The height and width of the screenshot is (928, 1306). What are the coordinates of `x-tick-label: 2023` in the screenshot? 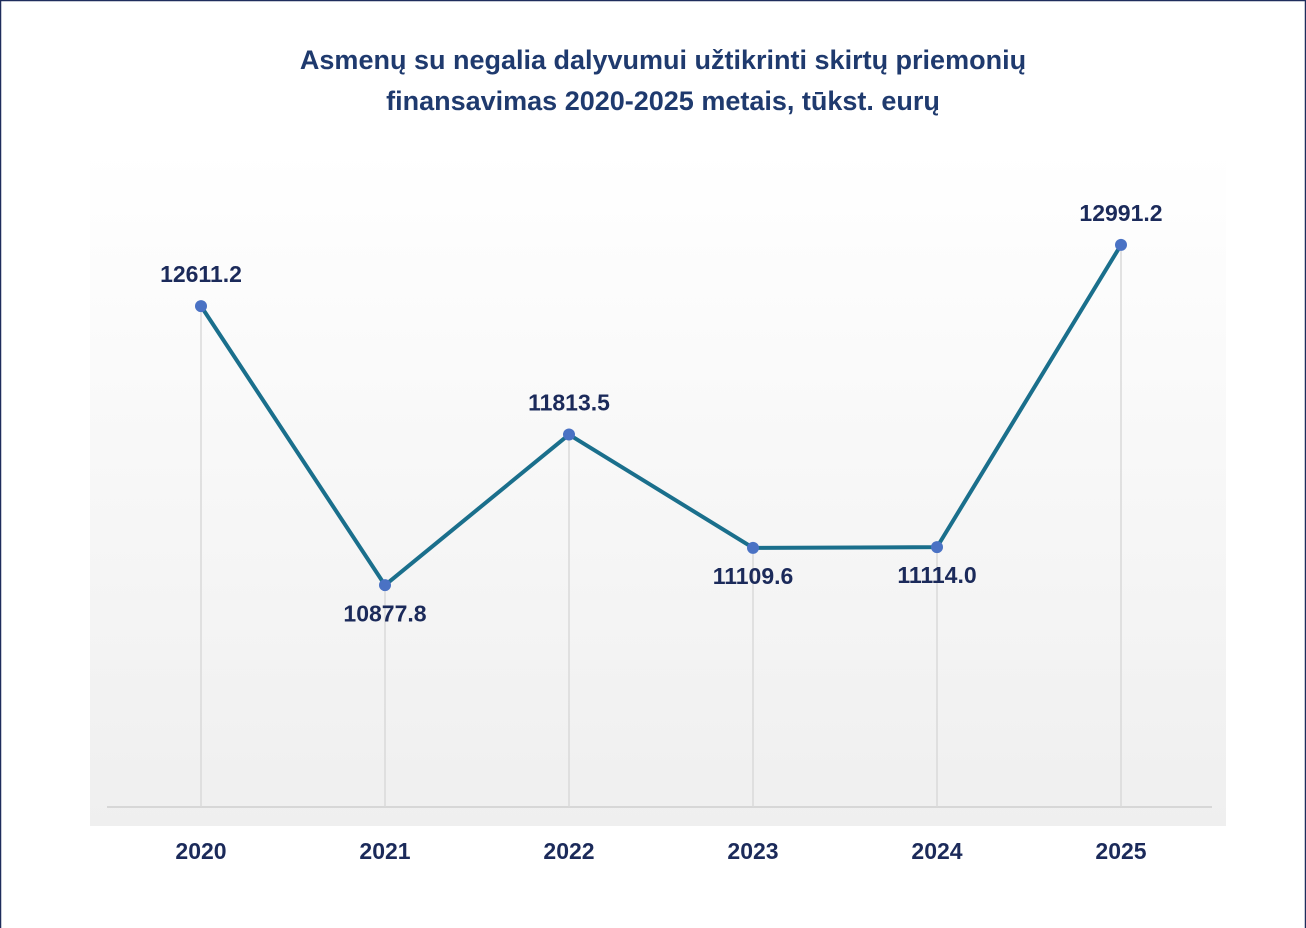 It's located at (752, 851).